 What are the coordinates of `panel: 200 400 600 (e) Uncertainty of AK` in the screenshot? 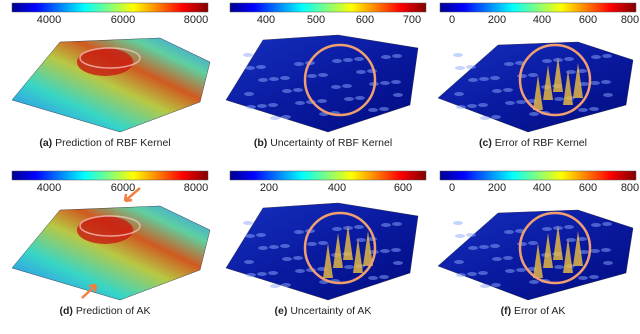 It's located at (326, 243).